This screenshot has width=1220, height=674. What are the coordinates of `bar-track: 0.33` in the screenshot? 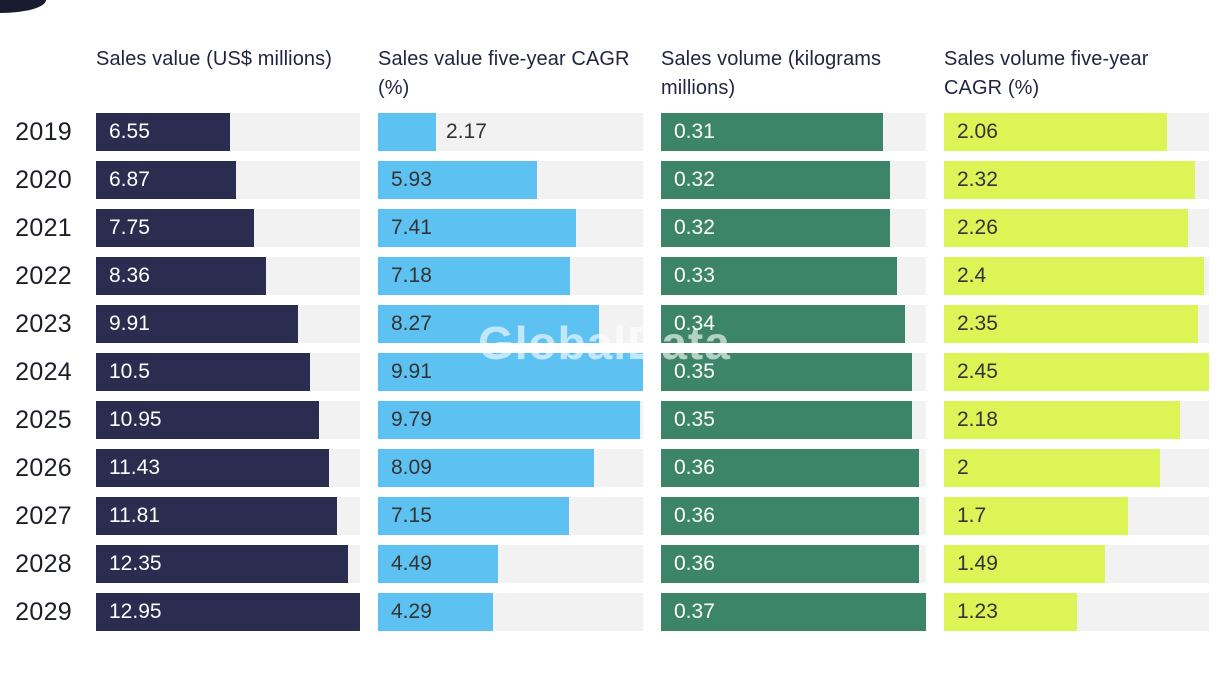 It's located at (793, 276).